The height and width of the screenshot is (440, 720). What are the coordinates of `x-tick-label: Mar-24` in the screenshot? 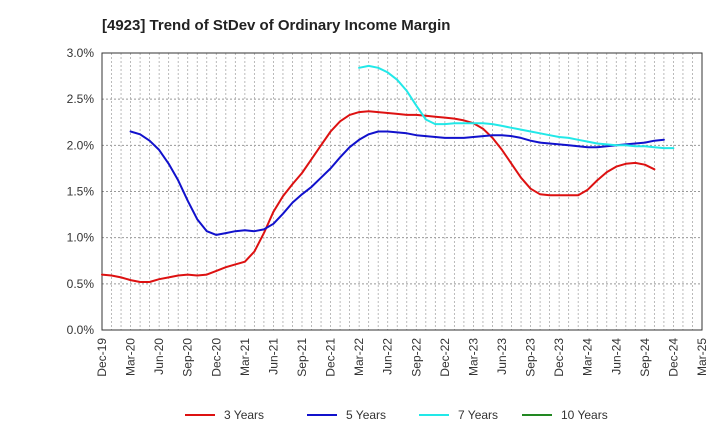 It's located at (588, 357).